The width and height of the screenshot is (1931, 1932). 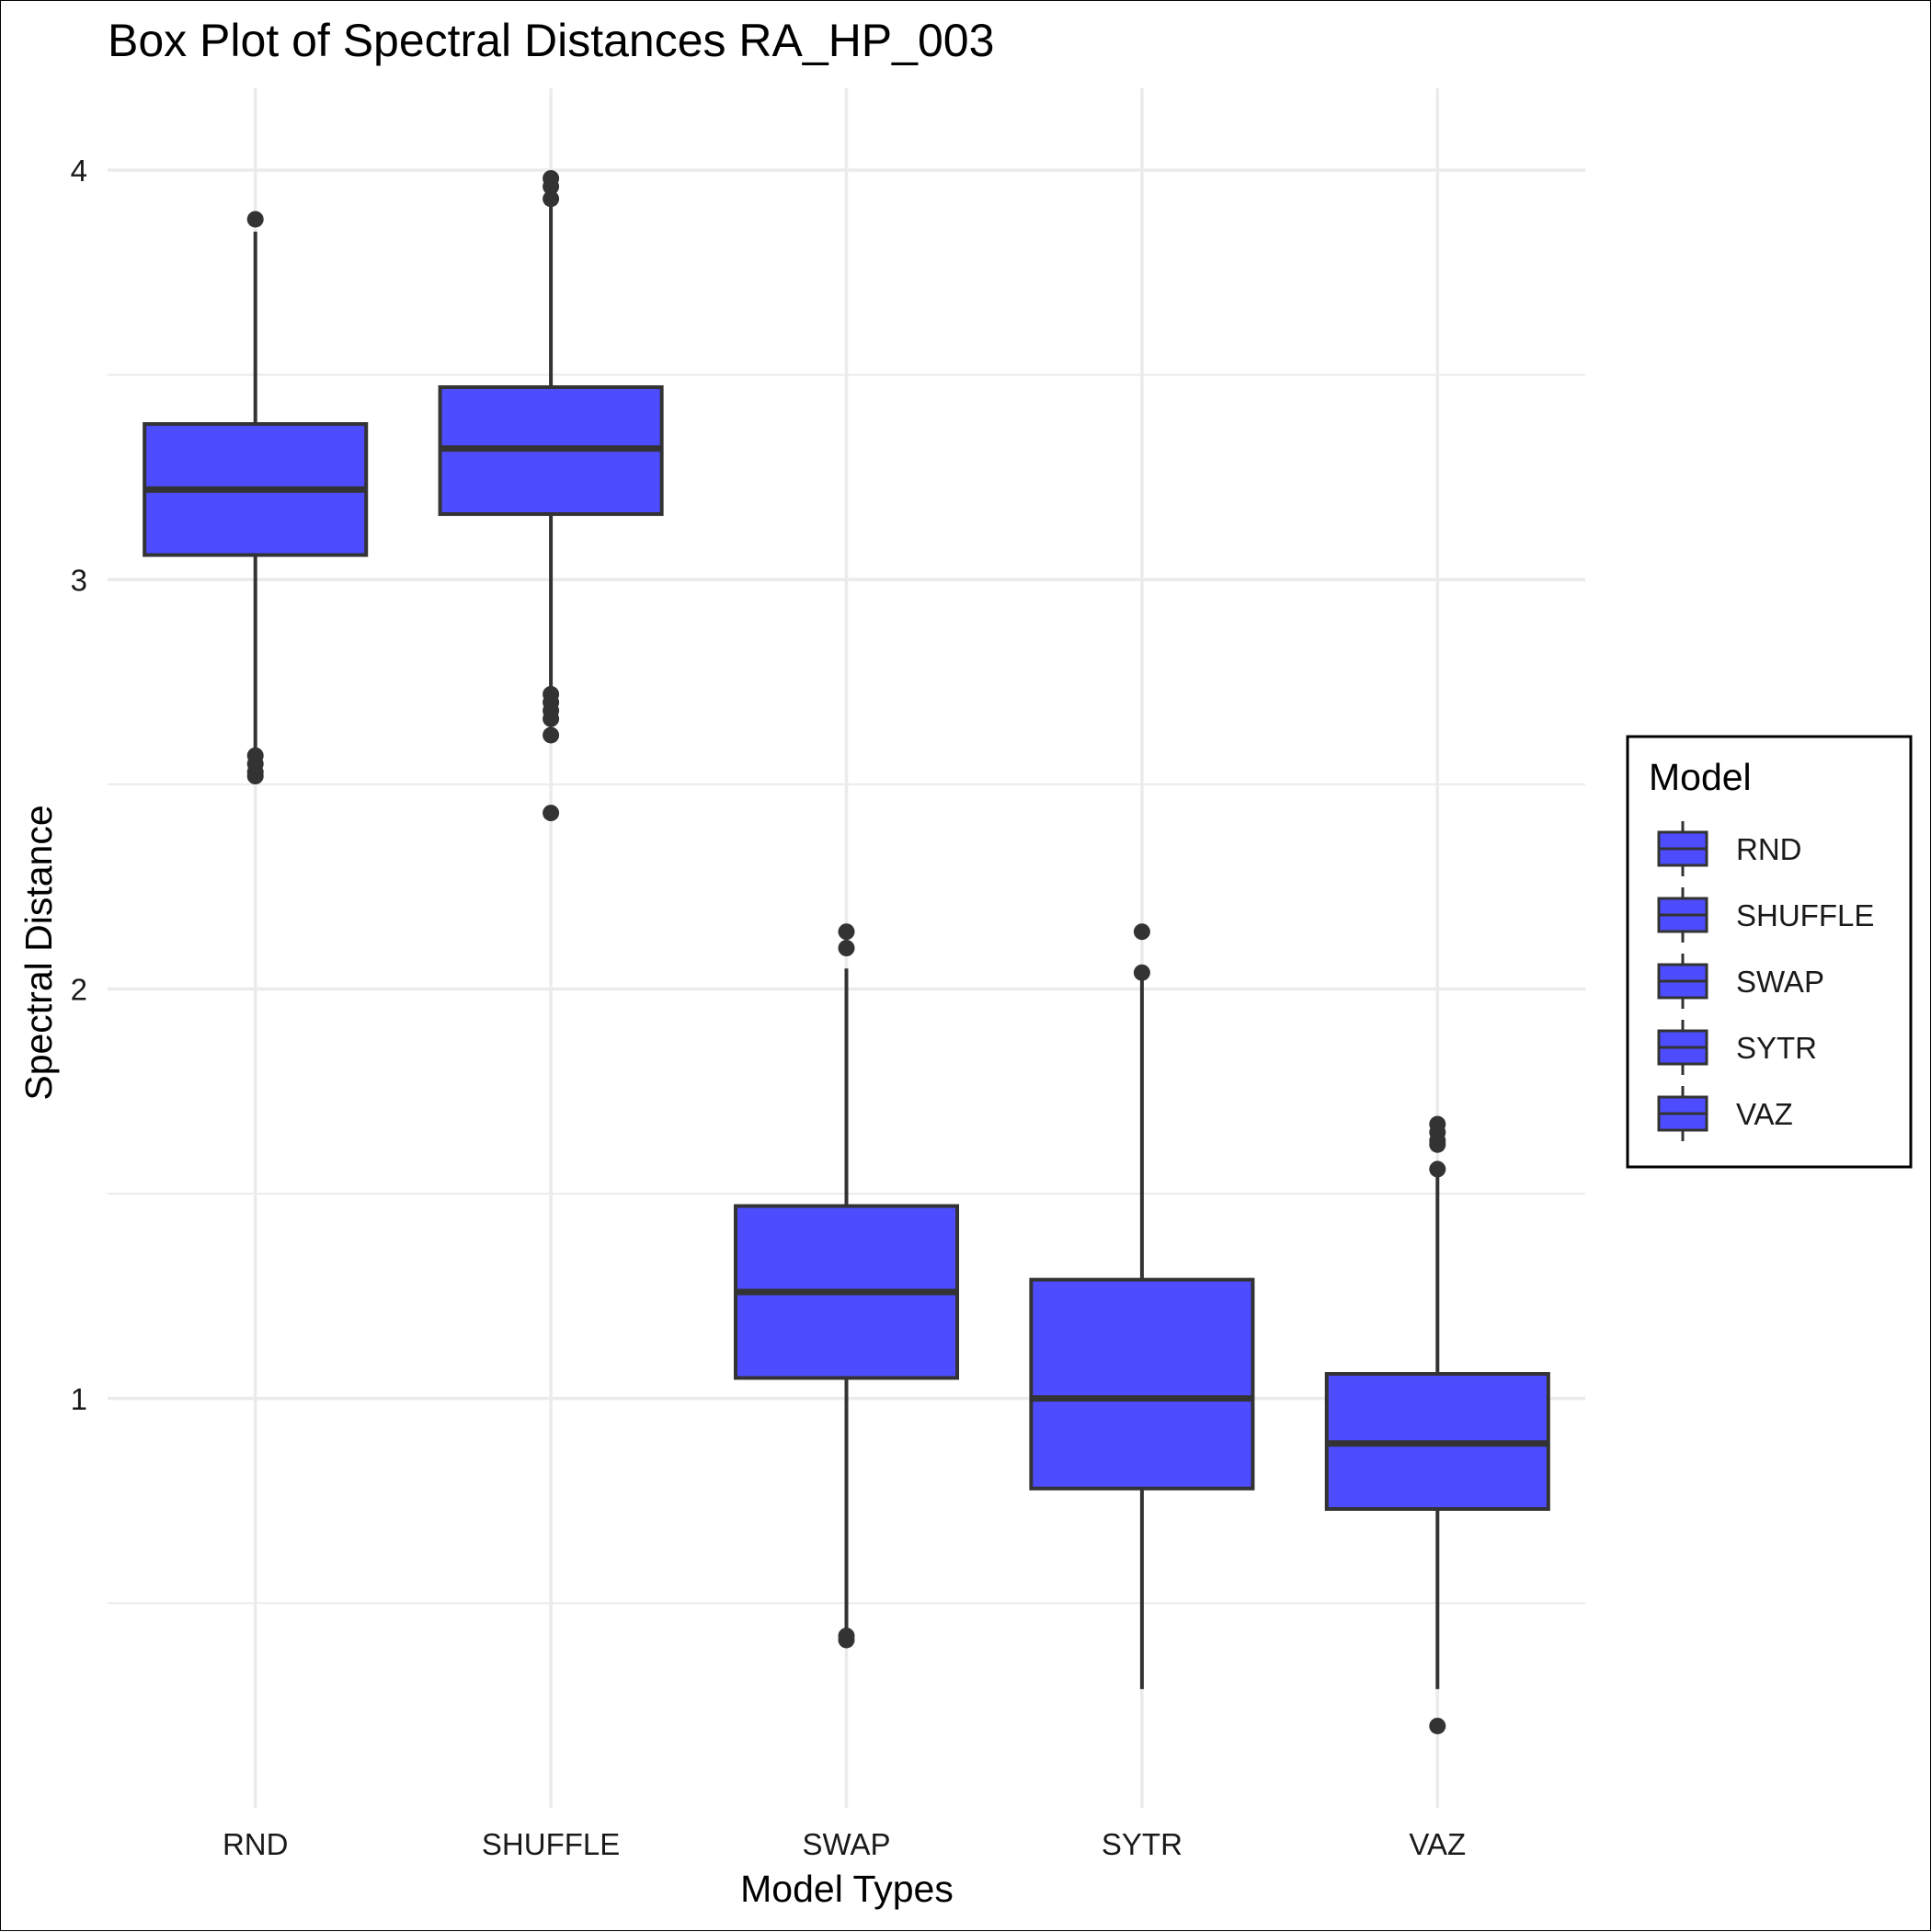 I want to click on box-swap, so click(x=847, y=1286).